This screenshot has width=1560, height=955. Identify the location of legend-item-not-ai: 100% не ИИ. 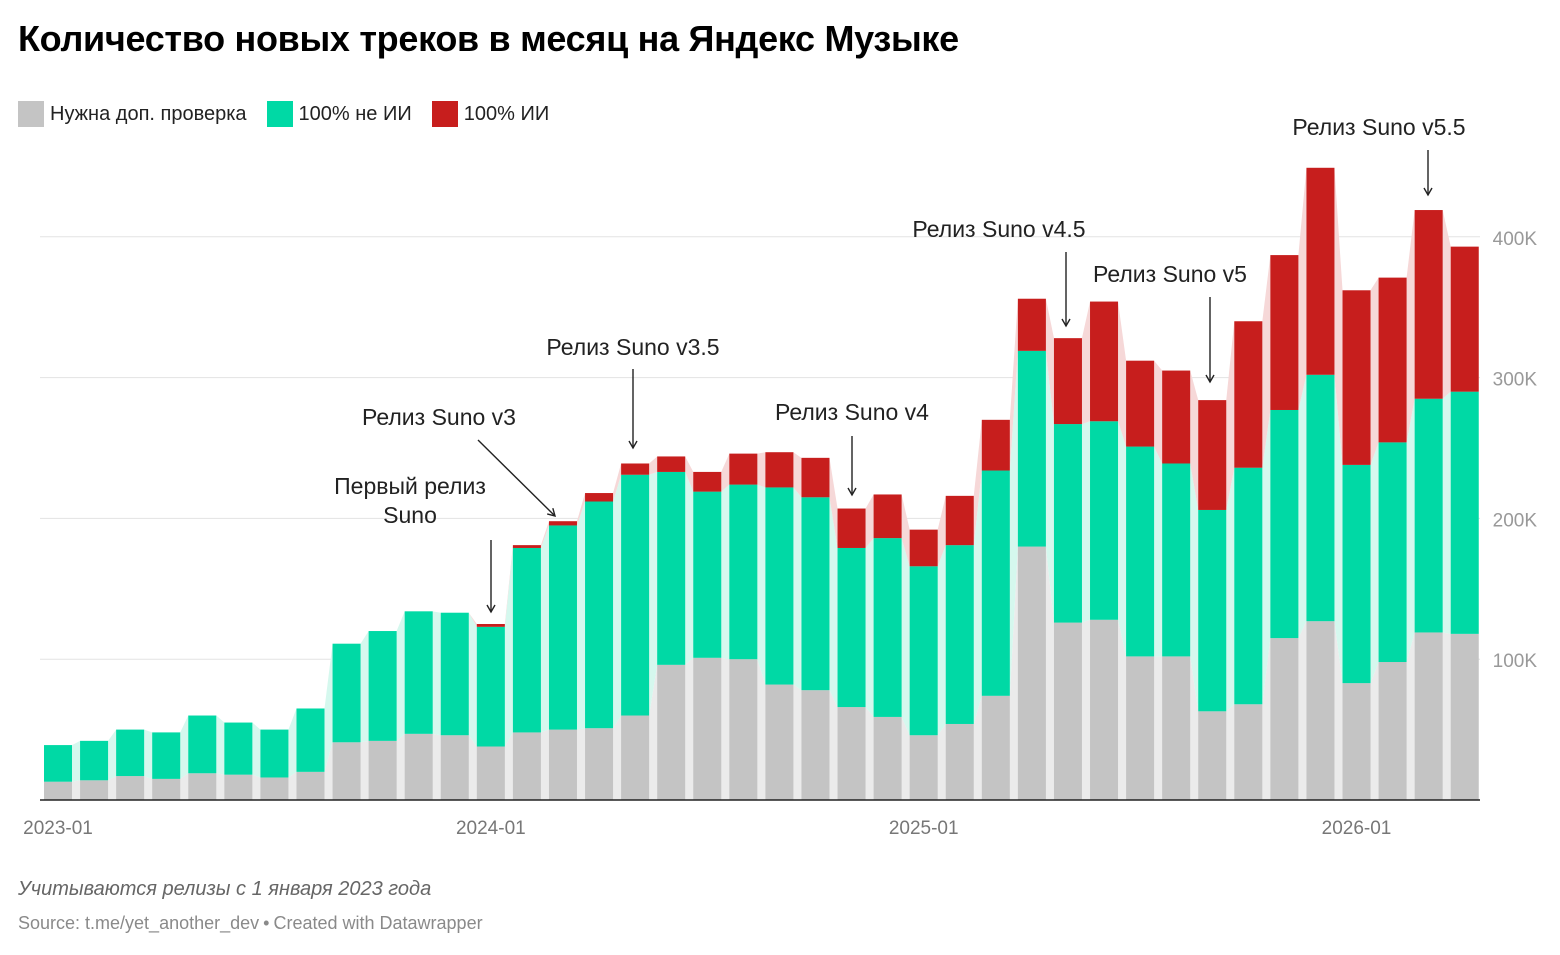
(339, 114).